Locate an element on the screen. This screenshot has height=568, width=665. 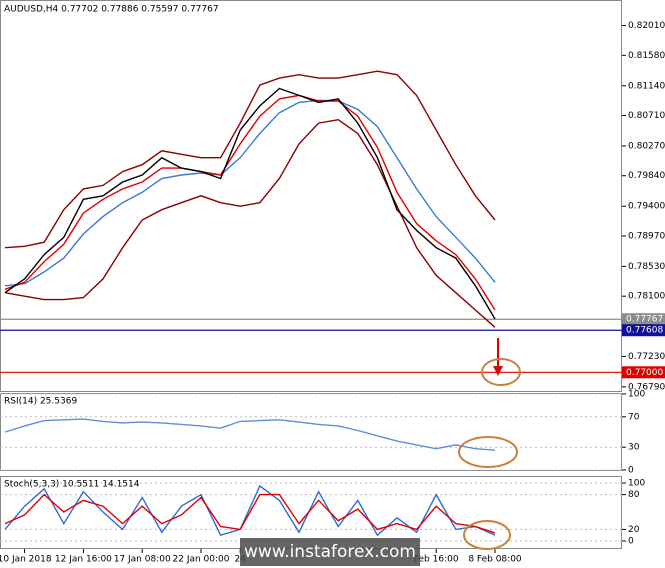
stoch-title: Stoch(5,3,3) 10.5511 14.1514 is located at coordinates (72, 485).